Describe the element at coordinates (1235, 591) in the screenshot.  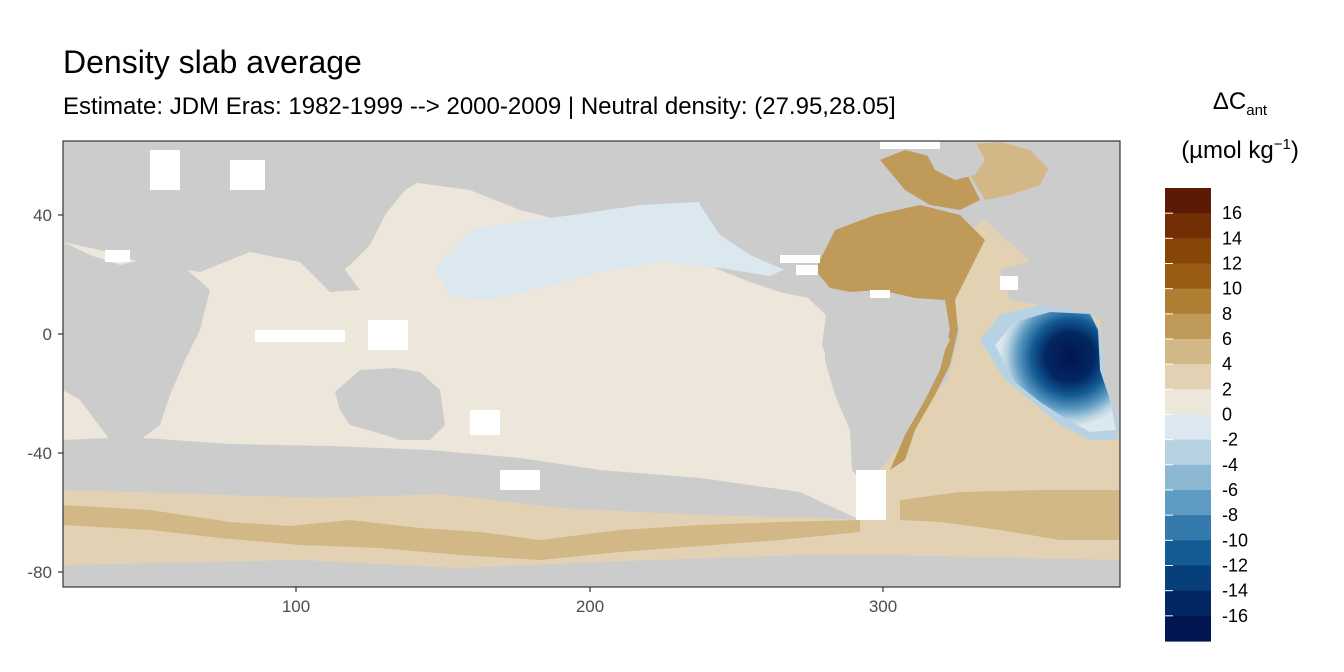
I see `legend-break-label: -14` at that location.